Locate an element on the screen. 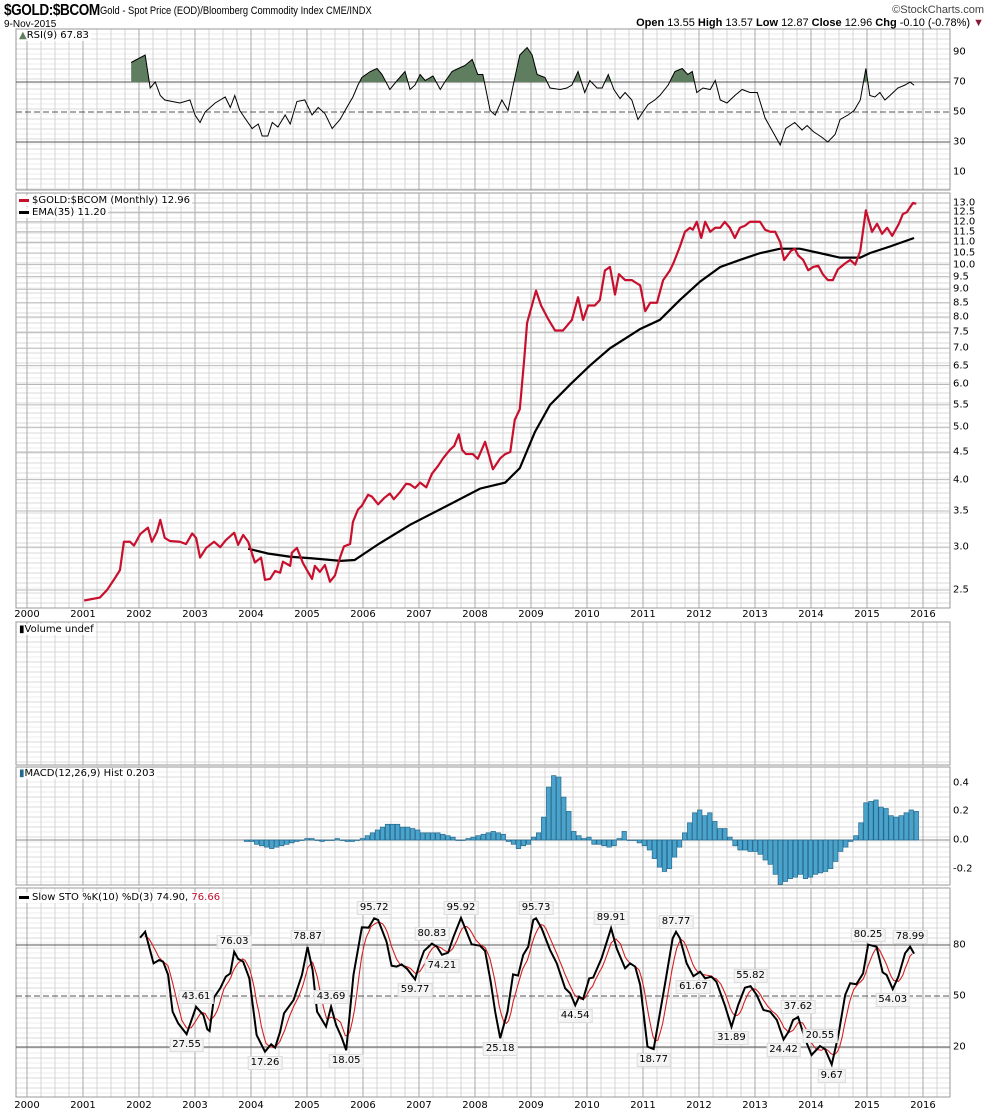 The image size is (990, 1116). sto-value-annotation: 9.67 is located at coordinates (831, 1075).